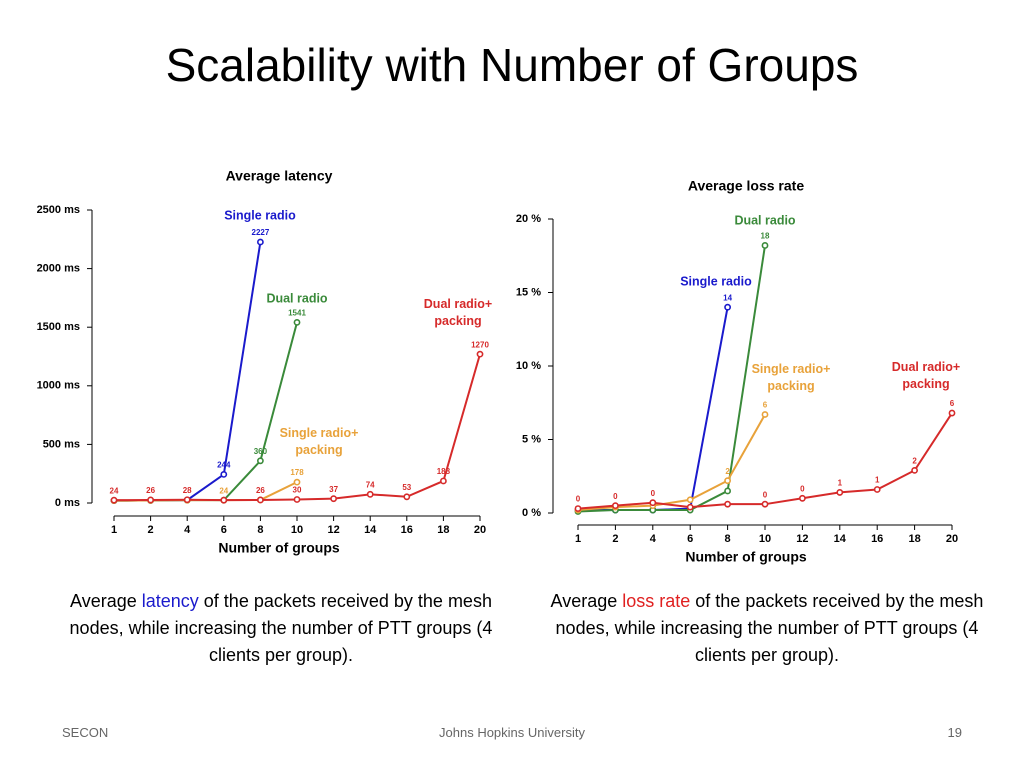  Describe the element at coordinates (406, 487) in the screenshot. I see `data-label: 53` at that location.